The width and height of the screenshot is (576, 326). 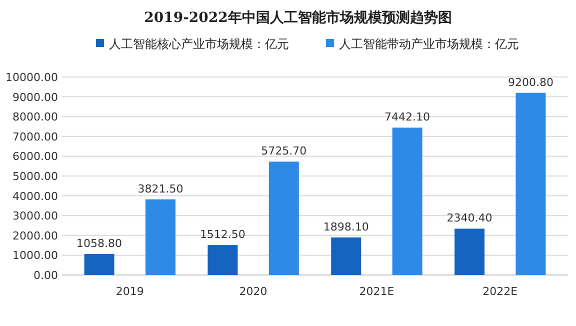 What do you see at coordinates (346, 227) in the screenshot?
I see `data-label: 1898.10` at bounding box center [346, 227].